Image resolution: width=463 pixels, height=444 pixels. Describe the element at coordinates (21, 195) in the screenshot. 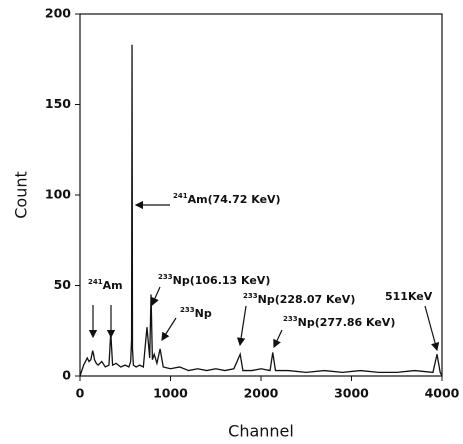

I see `y-axis-title: Count` at that location.